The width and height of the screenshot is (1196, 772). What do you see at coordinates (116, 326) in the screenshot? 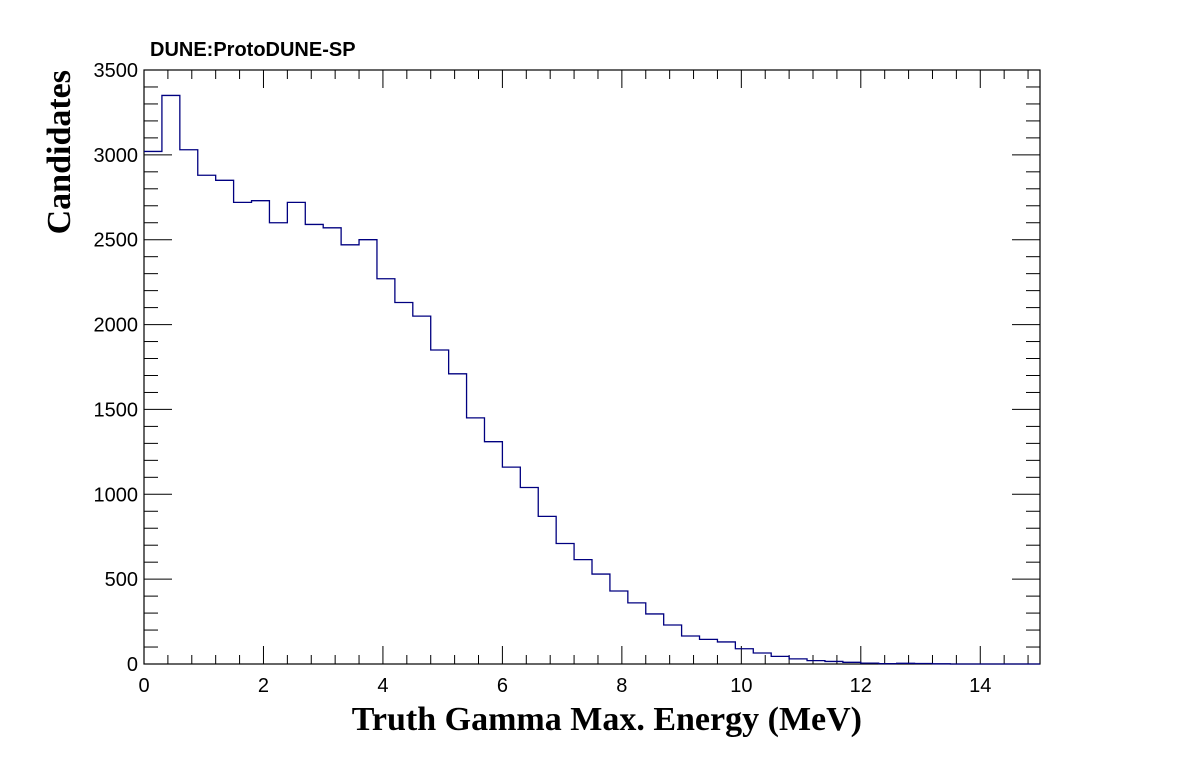
I see `y-tick-label: 2000` at bounding box center [116, 326].